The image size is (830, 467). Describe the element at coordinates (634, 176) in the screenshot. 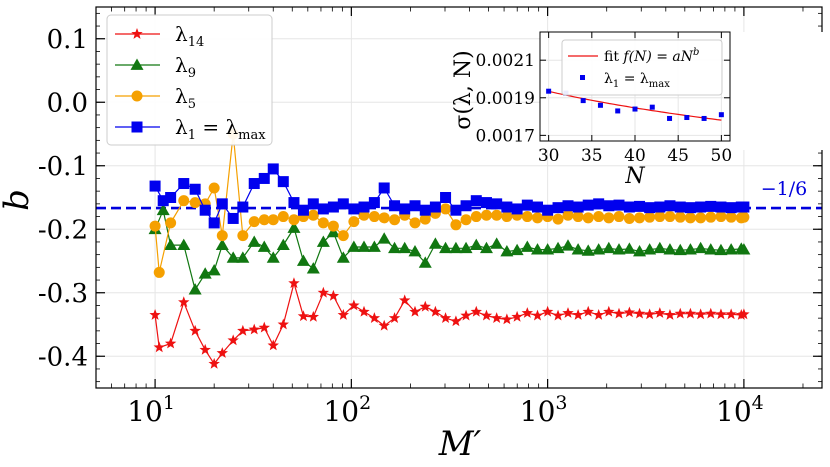

I see `inset-x-axis-label: N` at that location.